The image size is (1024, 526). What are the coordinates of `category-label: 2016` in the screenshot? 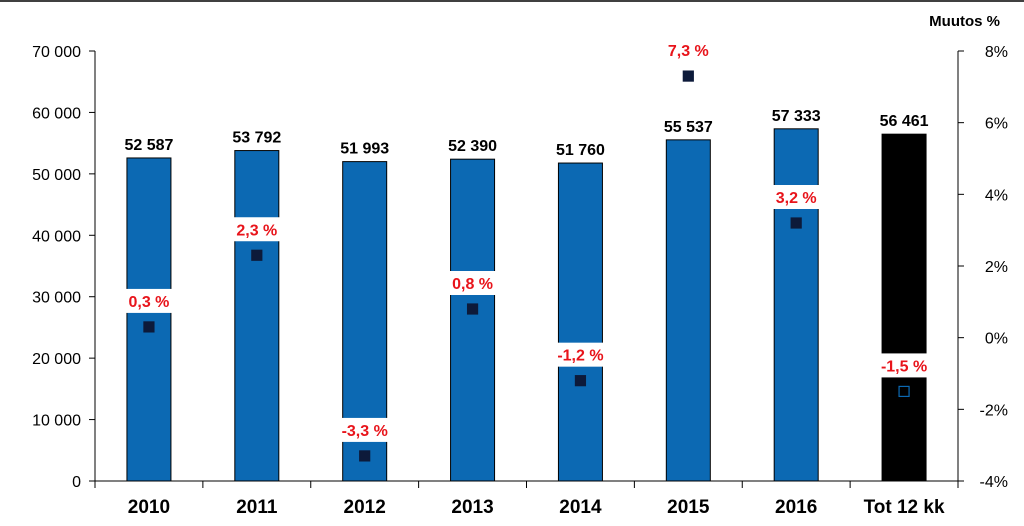 It's located at (796, 507).